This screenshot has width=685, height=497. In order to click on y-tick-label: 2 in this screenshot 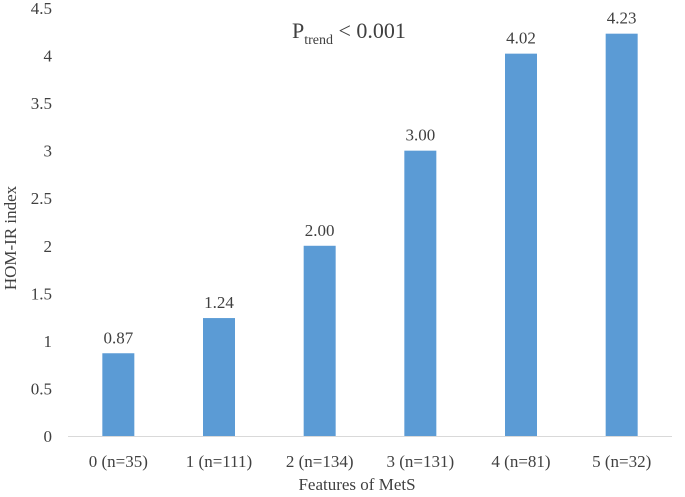, I will do `click(48, 246)`.